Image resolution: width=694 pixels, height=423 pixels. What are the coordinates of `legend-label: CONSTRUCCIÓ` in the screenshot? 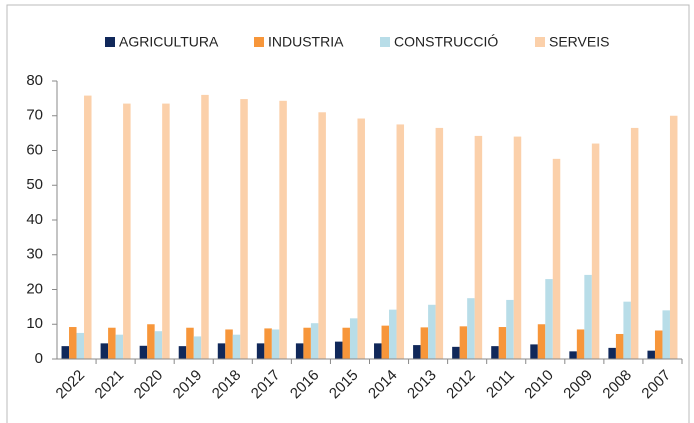 It's located at (446, 42).